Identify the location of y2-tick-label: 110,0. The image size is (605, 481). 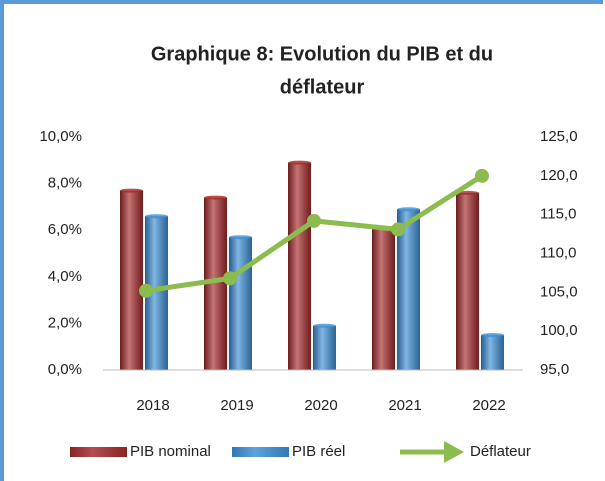
(558, 252).